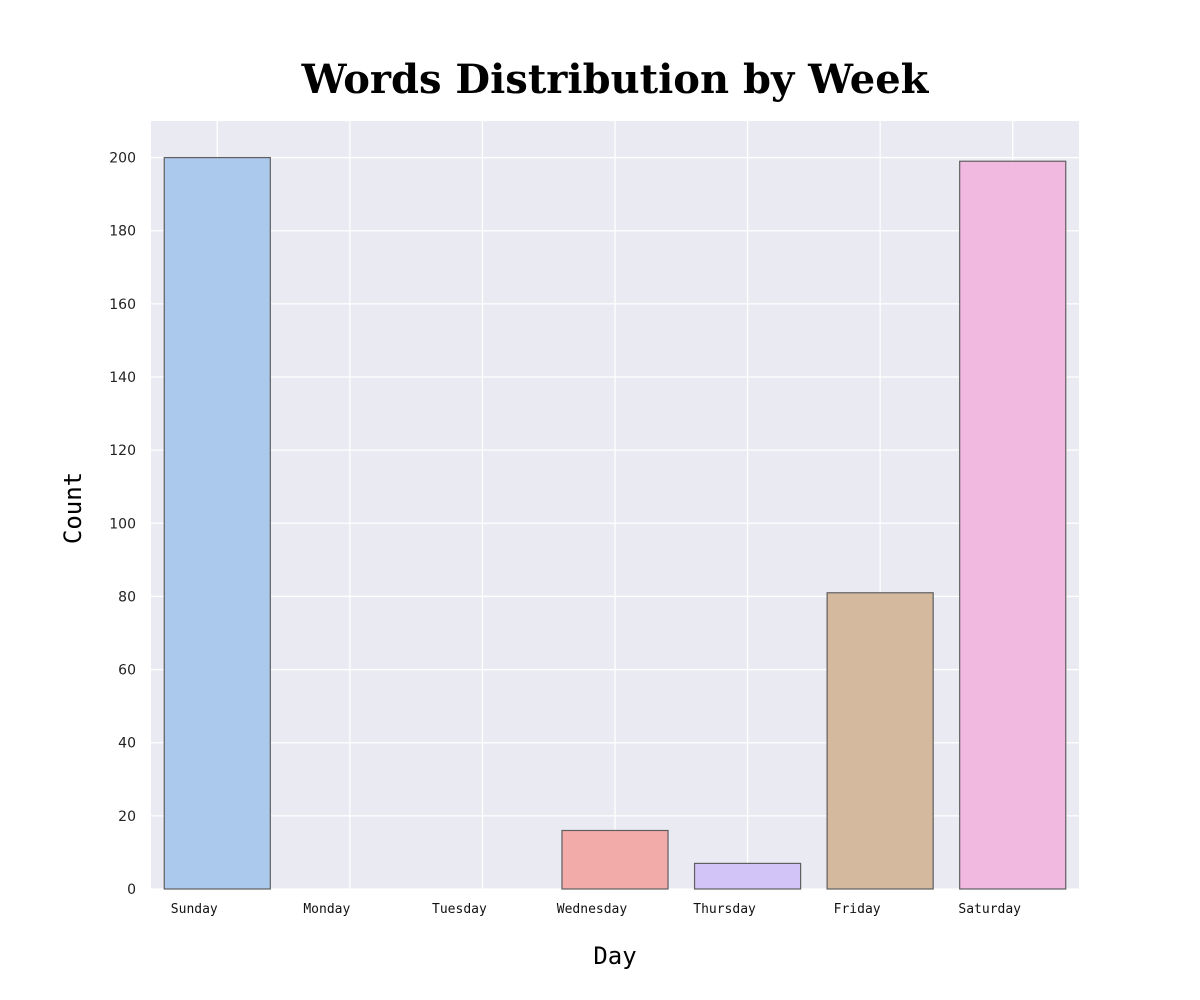 The image size is (1200, 1000). I want to click on y-tick-label: 120, so click(122, 451).